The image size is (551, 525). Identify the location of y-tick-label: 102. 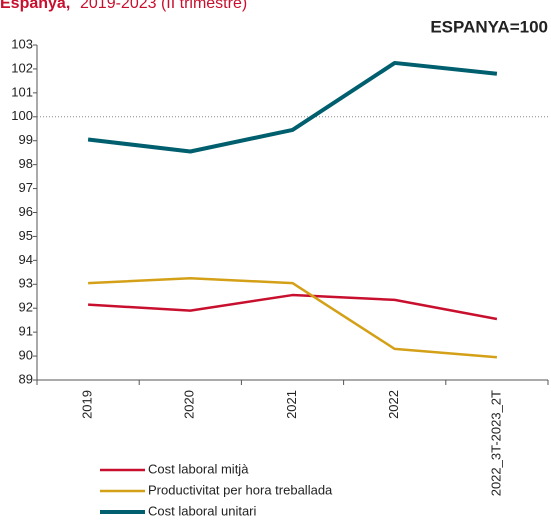
(22, 67).